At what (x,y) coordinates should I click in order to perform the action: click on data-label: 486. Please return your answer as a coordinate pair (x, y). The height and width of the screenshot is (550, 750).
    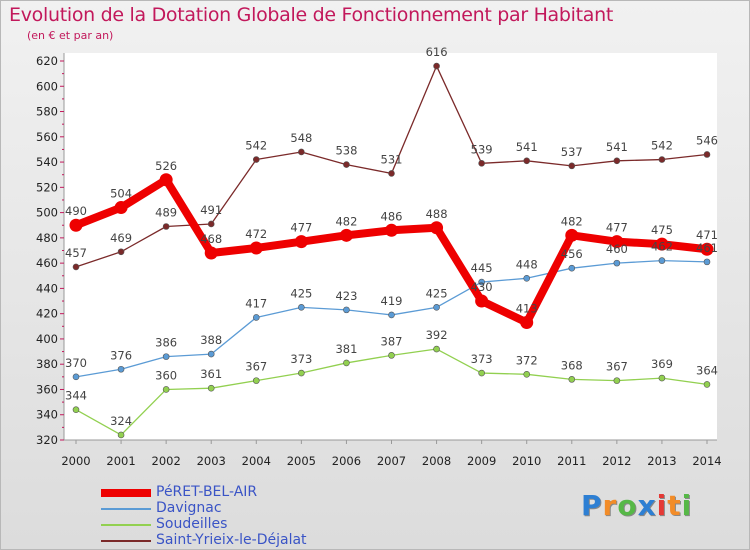
    Looking at the image, I should click on (392, 216).